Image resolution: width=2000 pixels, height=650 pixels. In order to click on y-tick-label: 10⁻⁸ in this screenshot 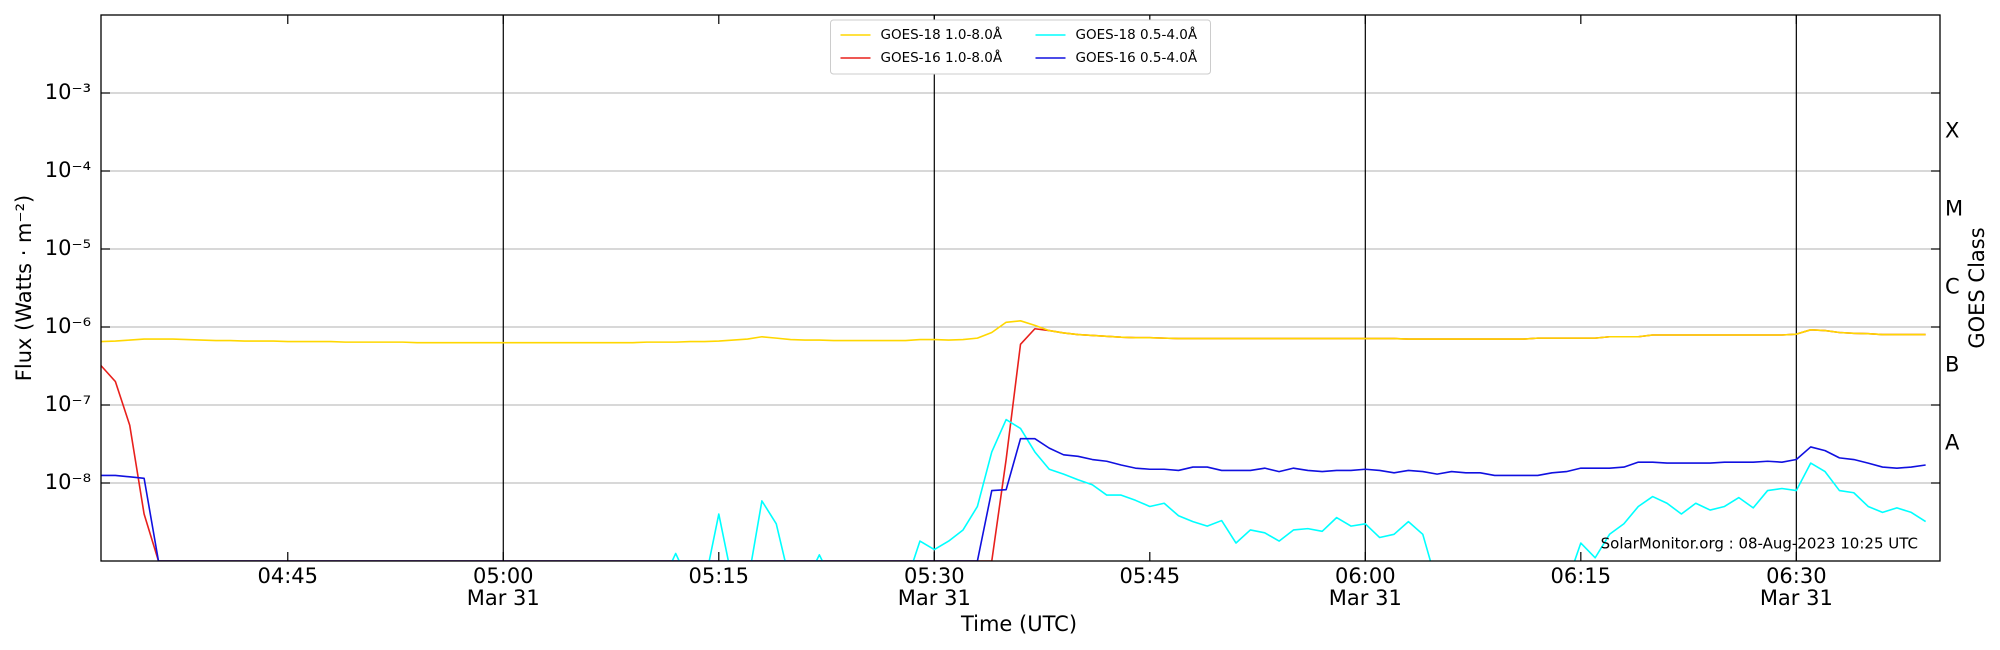, I will do `click(68, 482)`.